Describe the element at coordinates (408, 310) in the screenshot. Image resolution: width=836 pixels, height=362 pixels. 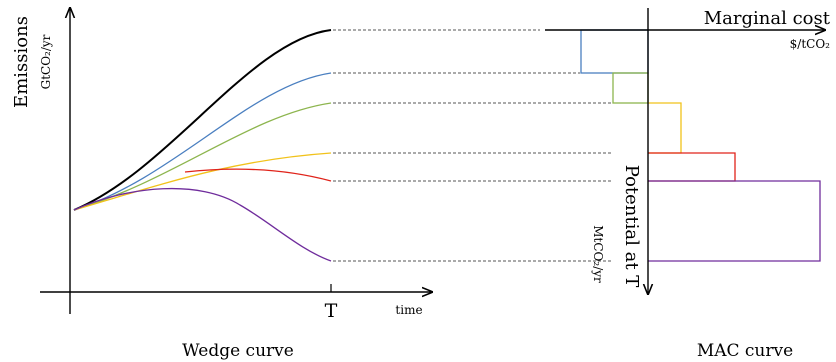
I see `time-label: time` at that location.